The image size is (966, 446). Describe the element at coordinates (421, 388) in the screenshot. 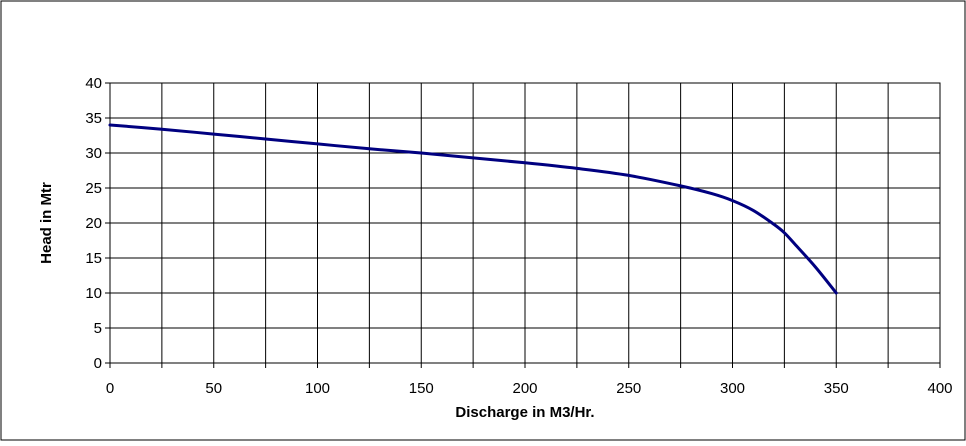

I see `x-tick-label: 150` at that location.